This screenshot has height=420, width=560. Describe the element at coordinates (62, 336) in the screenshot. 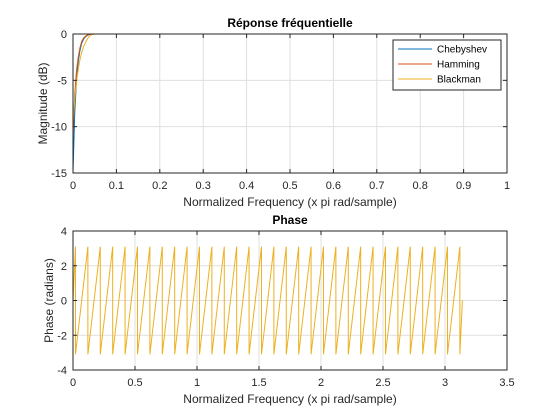

I see `phase-y-tick-label: -2` at that location.